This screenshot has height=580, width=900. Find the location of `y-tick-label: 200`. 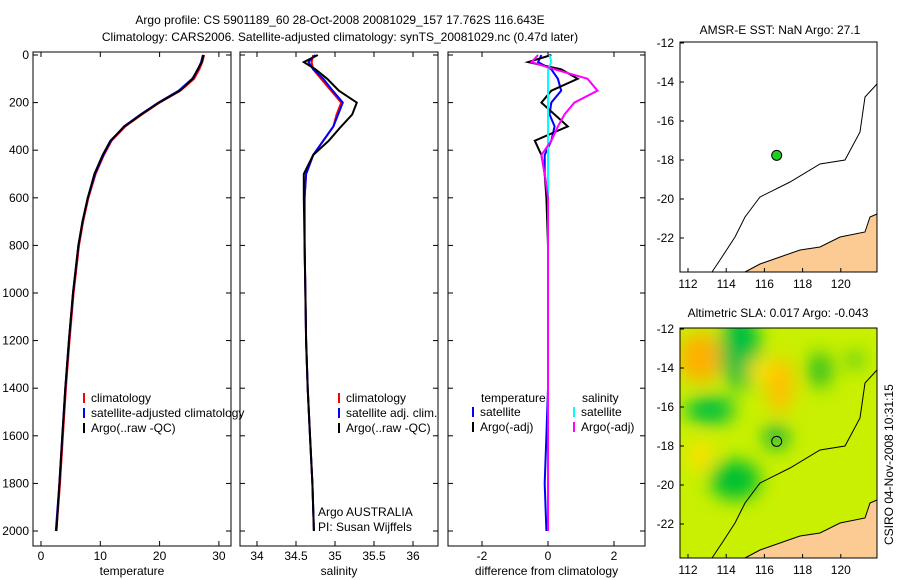

y-tick-label: 200 is located at coordinates (19, 103).